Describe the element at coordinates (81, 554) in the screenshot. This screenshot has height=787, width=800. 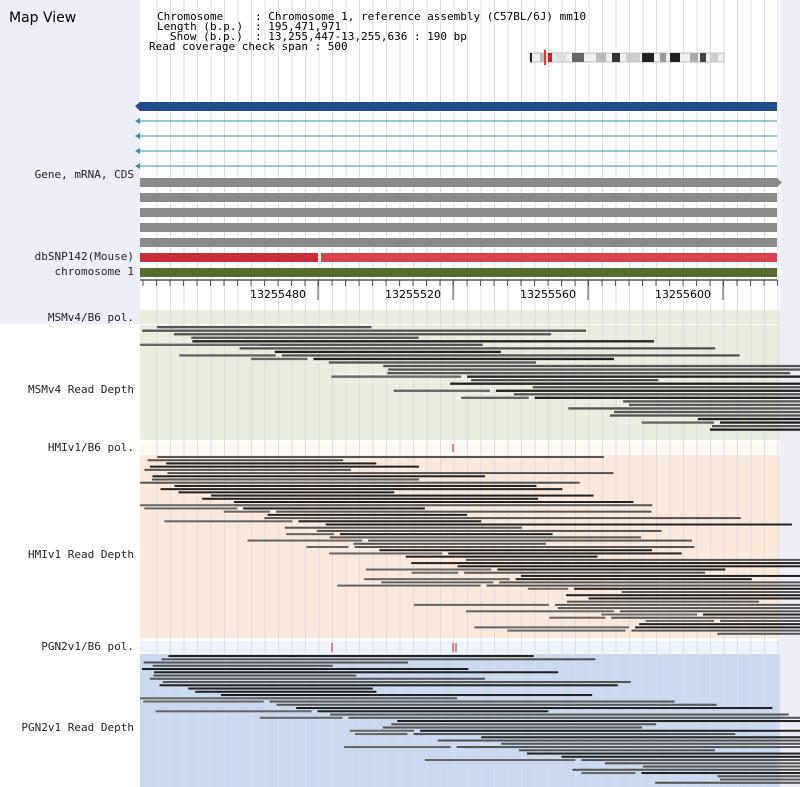
I see `hmi-depth-label: HMIv1 Read Depth` at that location.